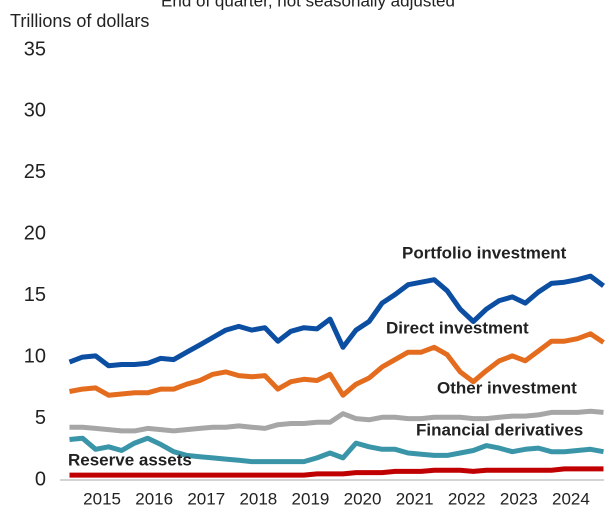 The image size is (616, 510). I want to click on x-tick-label: 2017, so click(206, 498).